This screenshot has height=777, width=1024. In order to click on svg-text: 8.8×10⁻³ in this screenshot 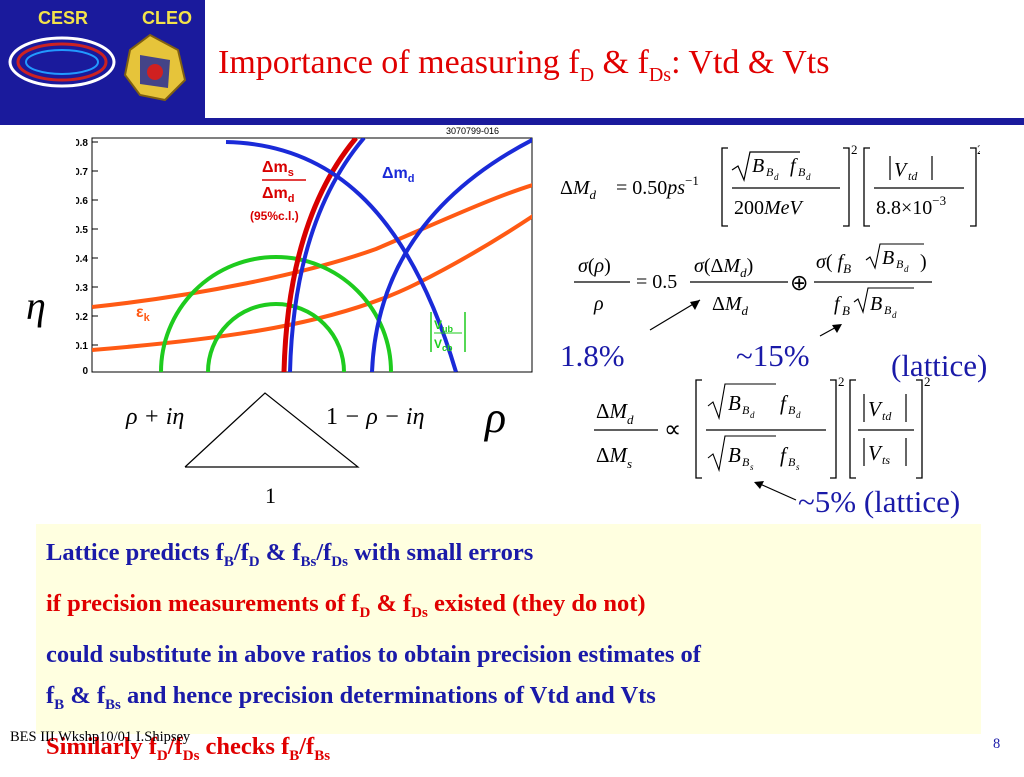, I will do `click(911, 206)`.